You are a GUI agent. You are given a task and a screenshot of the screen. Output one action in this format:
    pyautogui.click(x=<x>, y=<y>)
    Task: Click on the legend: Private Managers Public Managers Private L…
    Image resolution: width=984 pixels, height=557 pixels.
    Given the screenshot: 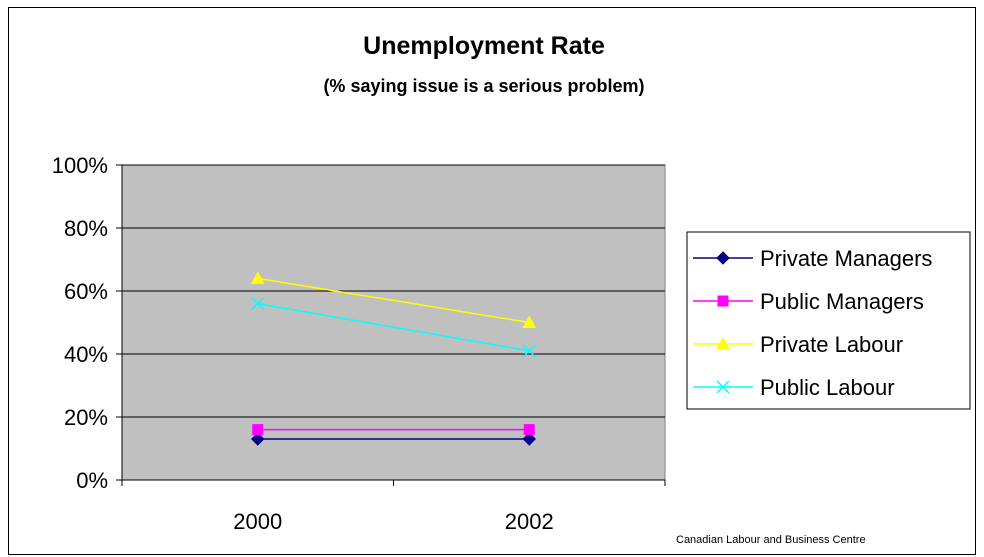 What is the action you would take?
    pyautogui.click(x=828, y=320)
    